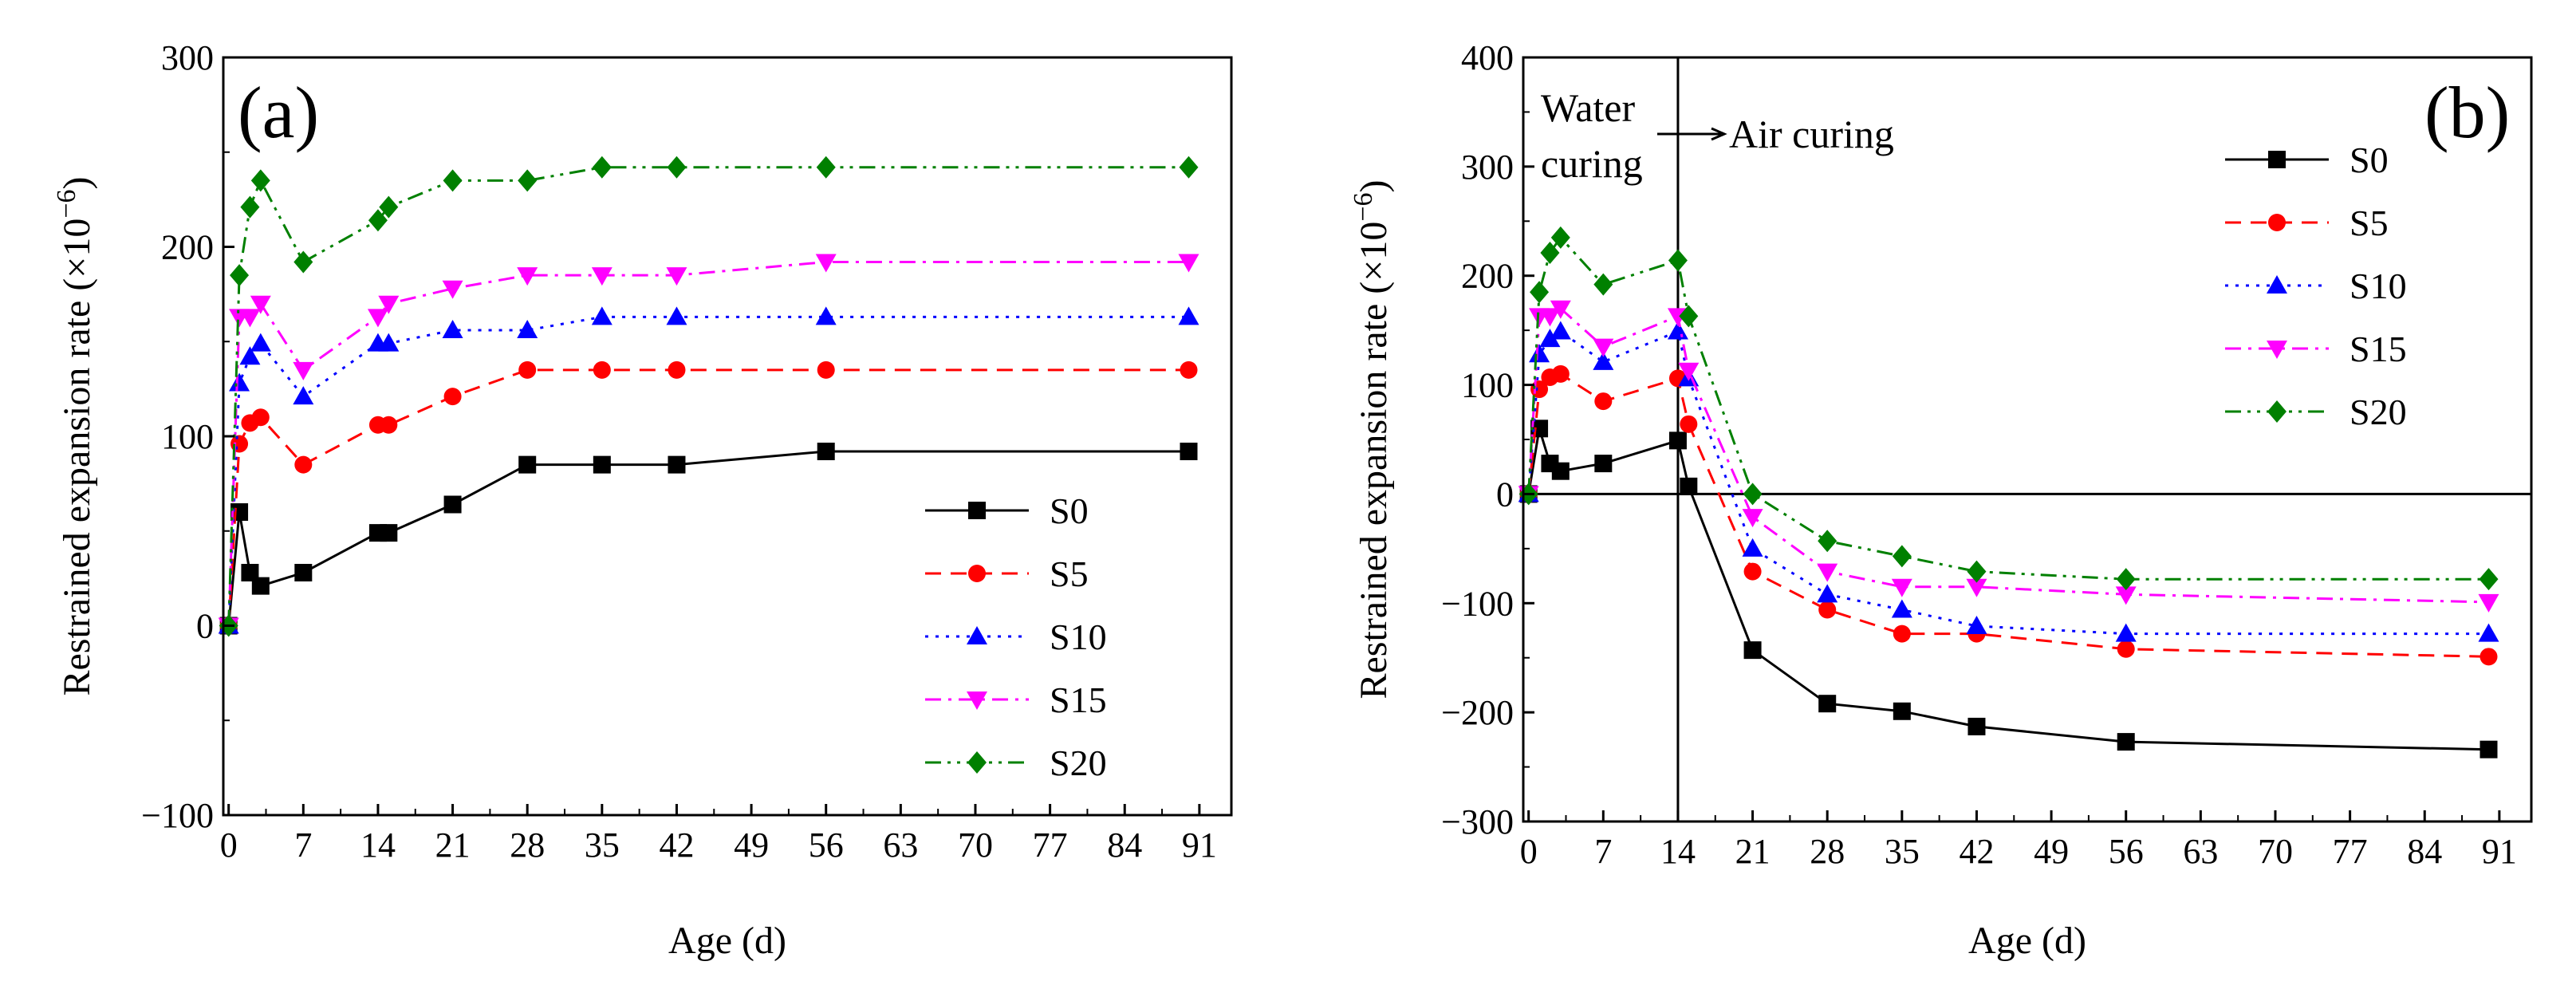  Describe the element at coordinates (1592, 163) in the screenshot. I see `annotation-curing: curing` at that location.